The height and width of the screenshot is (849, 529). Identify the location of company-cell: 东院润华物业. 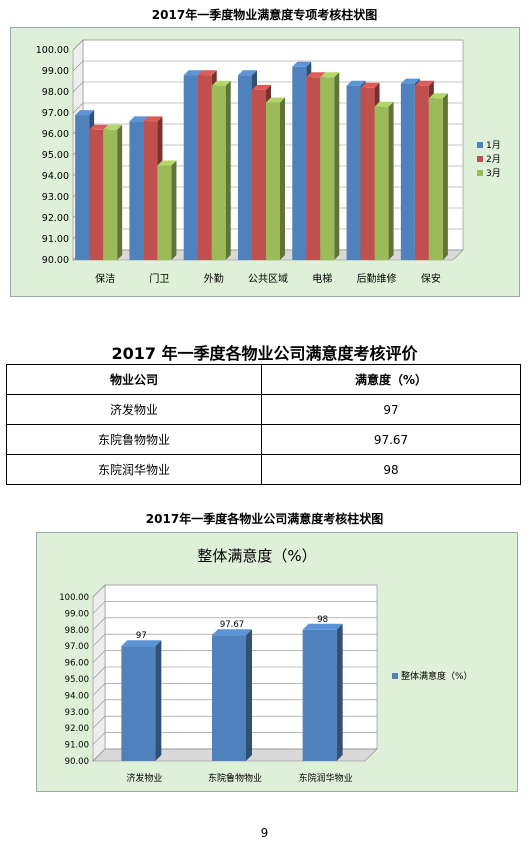
(134, 469).